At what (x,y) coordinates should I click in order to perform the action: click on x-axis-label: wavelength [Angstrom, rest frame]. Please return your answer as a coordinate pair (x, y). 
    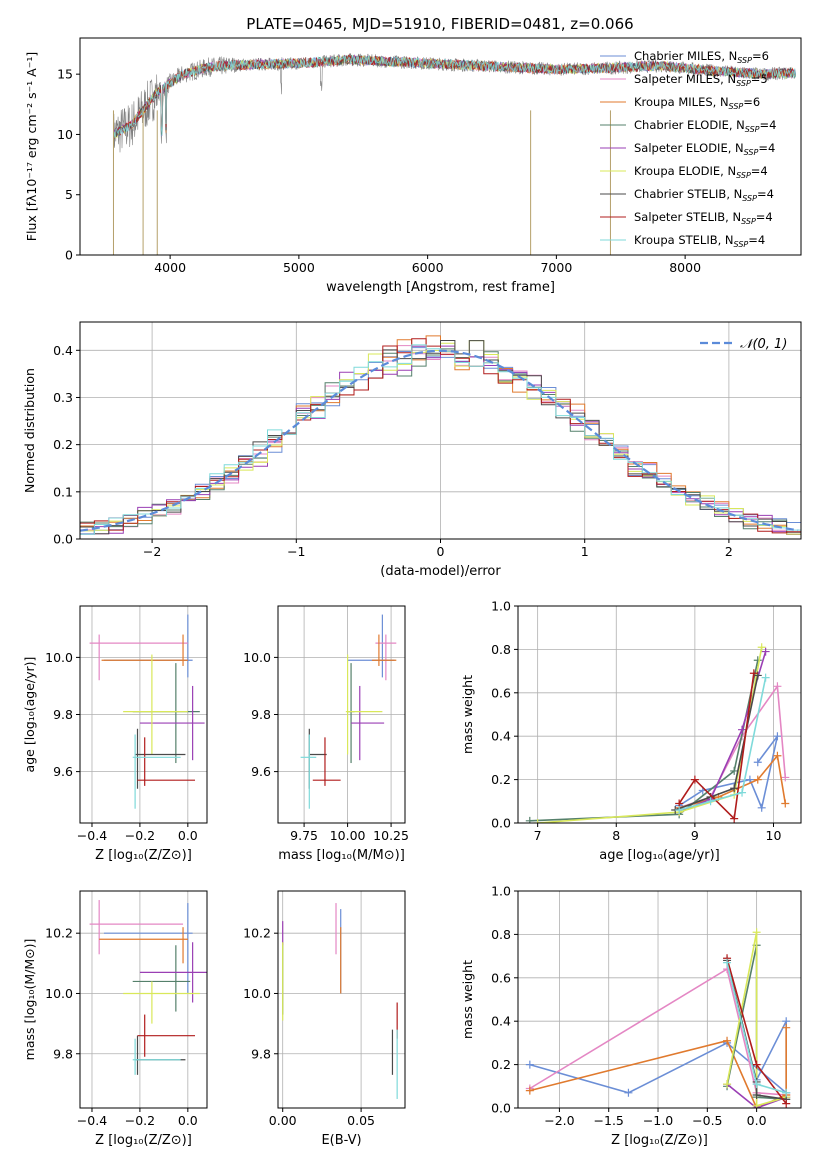
    Looking at the image, I should click on (440, 287).